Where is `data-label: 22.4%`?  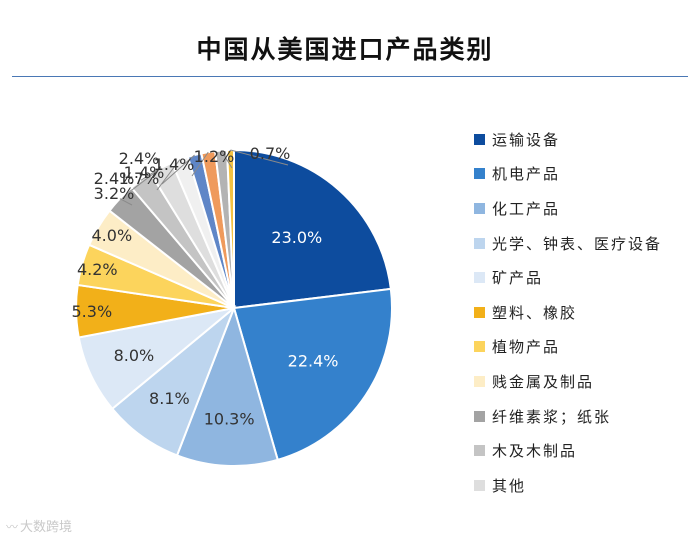
data-label: 22.4% is located at coordinates (313, 360).